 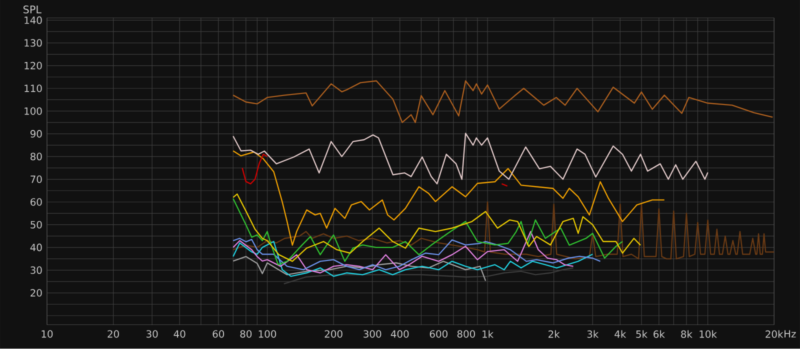 What do you see at coordinates (36, 134) in the screenshot?
I see `y-tick-label: 90` at bounding box center [36, 134].